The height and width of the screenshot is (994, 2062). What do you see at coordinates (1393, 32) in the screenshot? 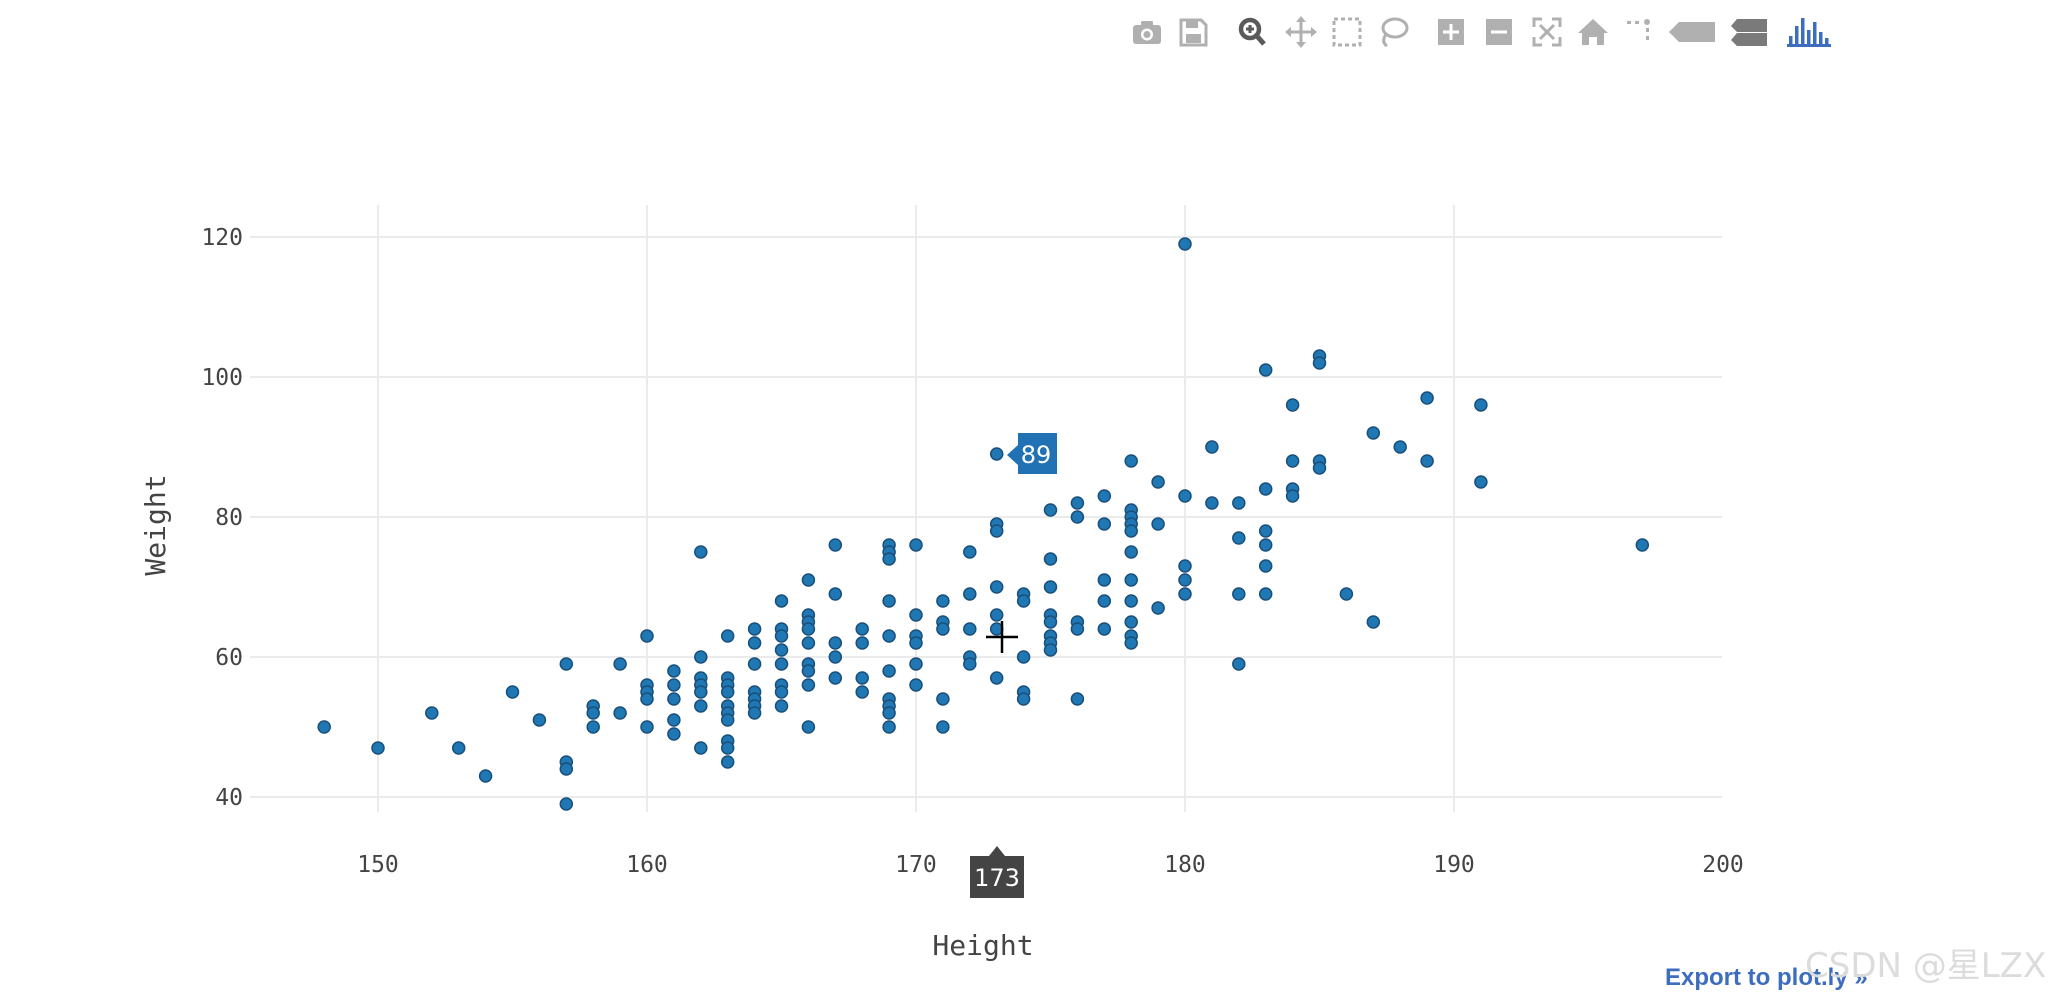
I see `lasso-icon` at bounding box center [1393, 32].